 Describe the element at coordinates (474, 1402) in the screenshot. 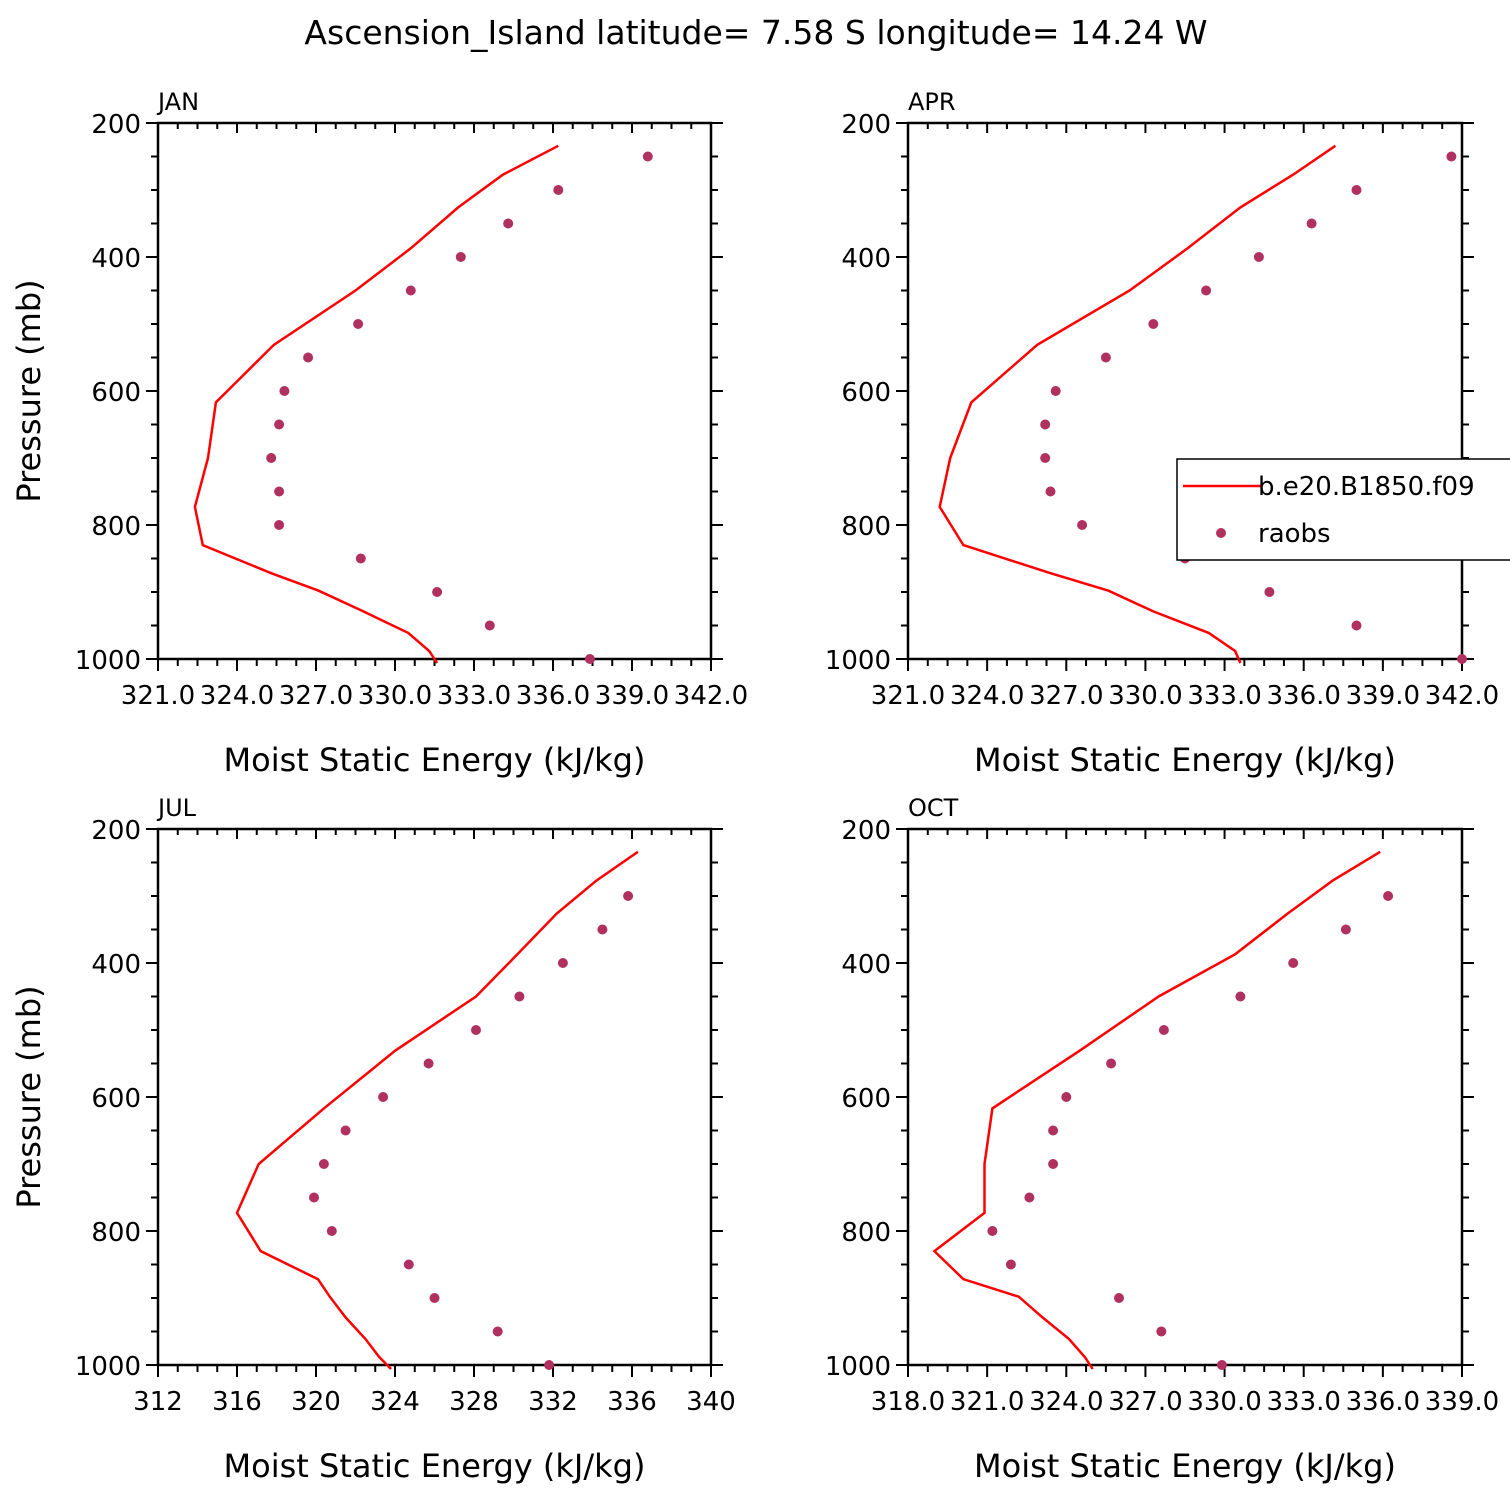

I see `x-tick-label: 328` at that location.